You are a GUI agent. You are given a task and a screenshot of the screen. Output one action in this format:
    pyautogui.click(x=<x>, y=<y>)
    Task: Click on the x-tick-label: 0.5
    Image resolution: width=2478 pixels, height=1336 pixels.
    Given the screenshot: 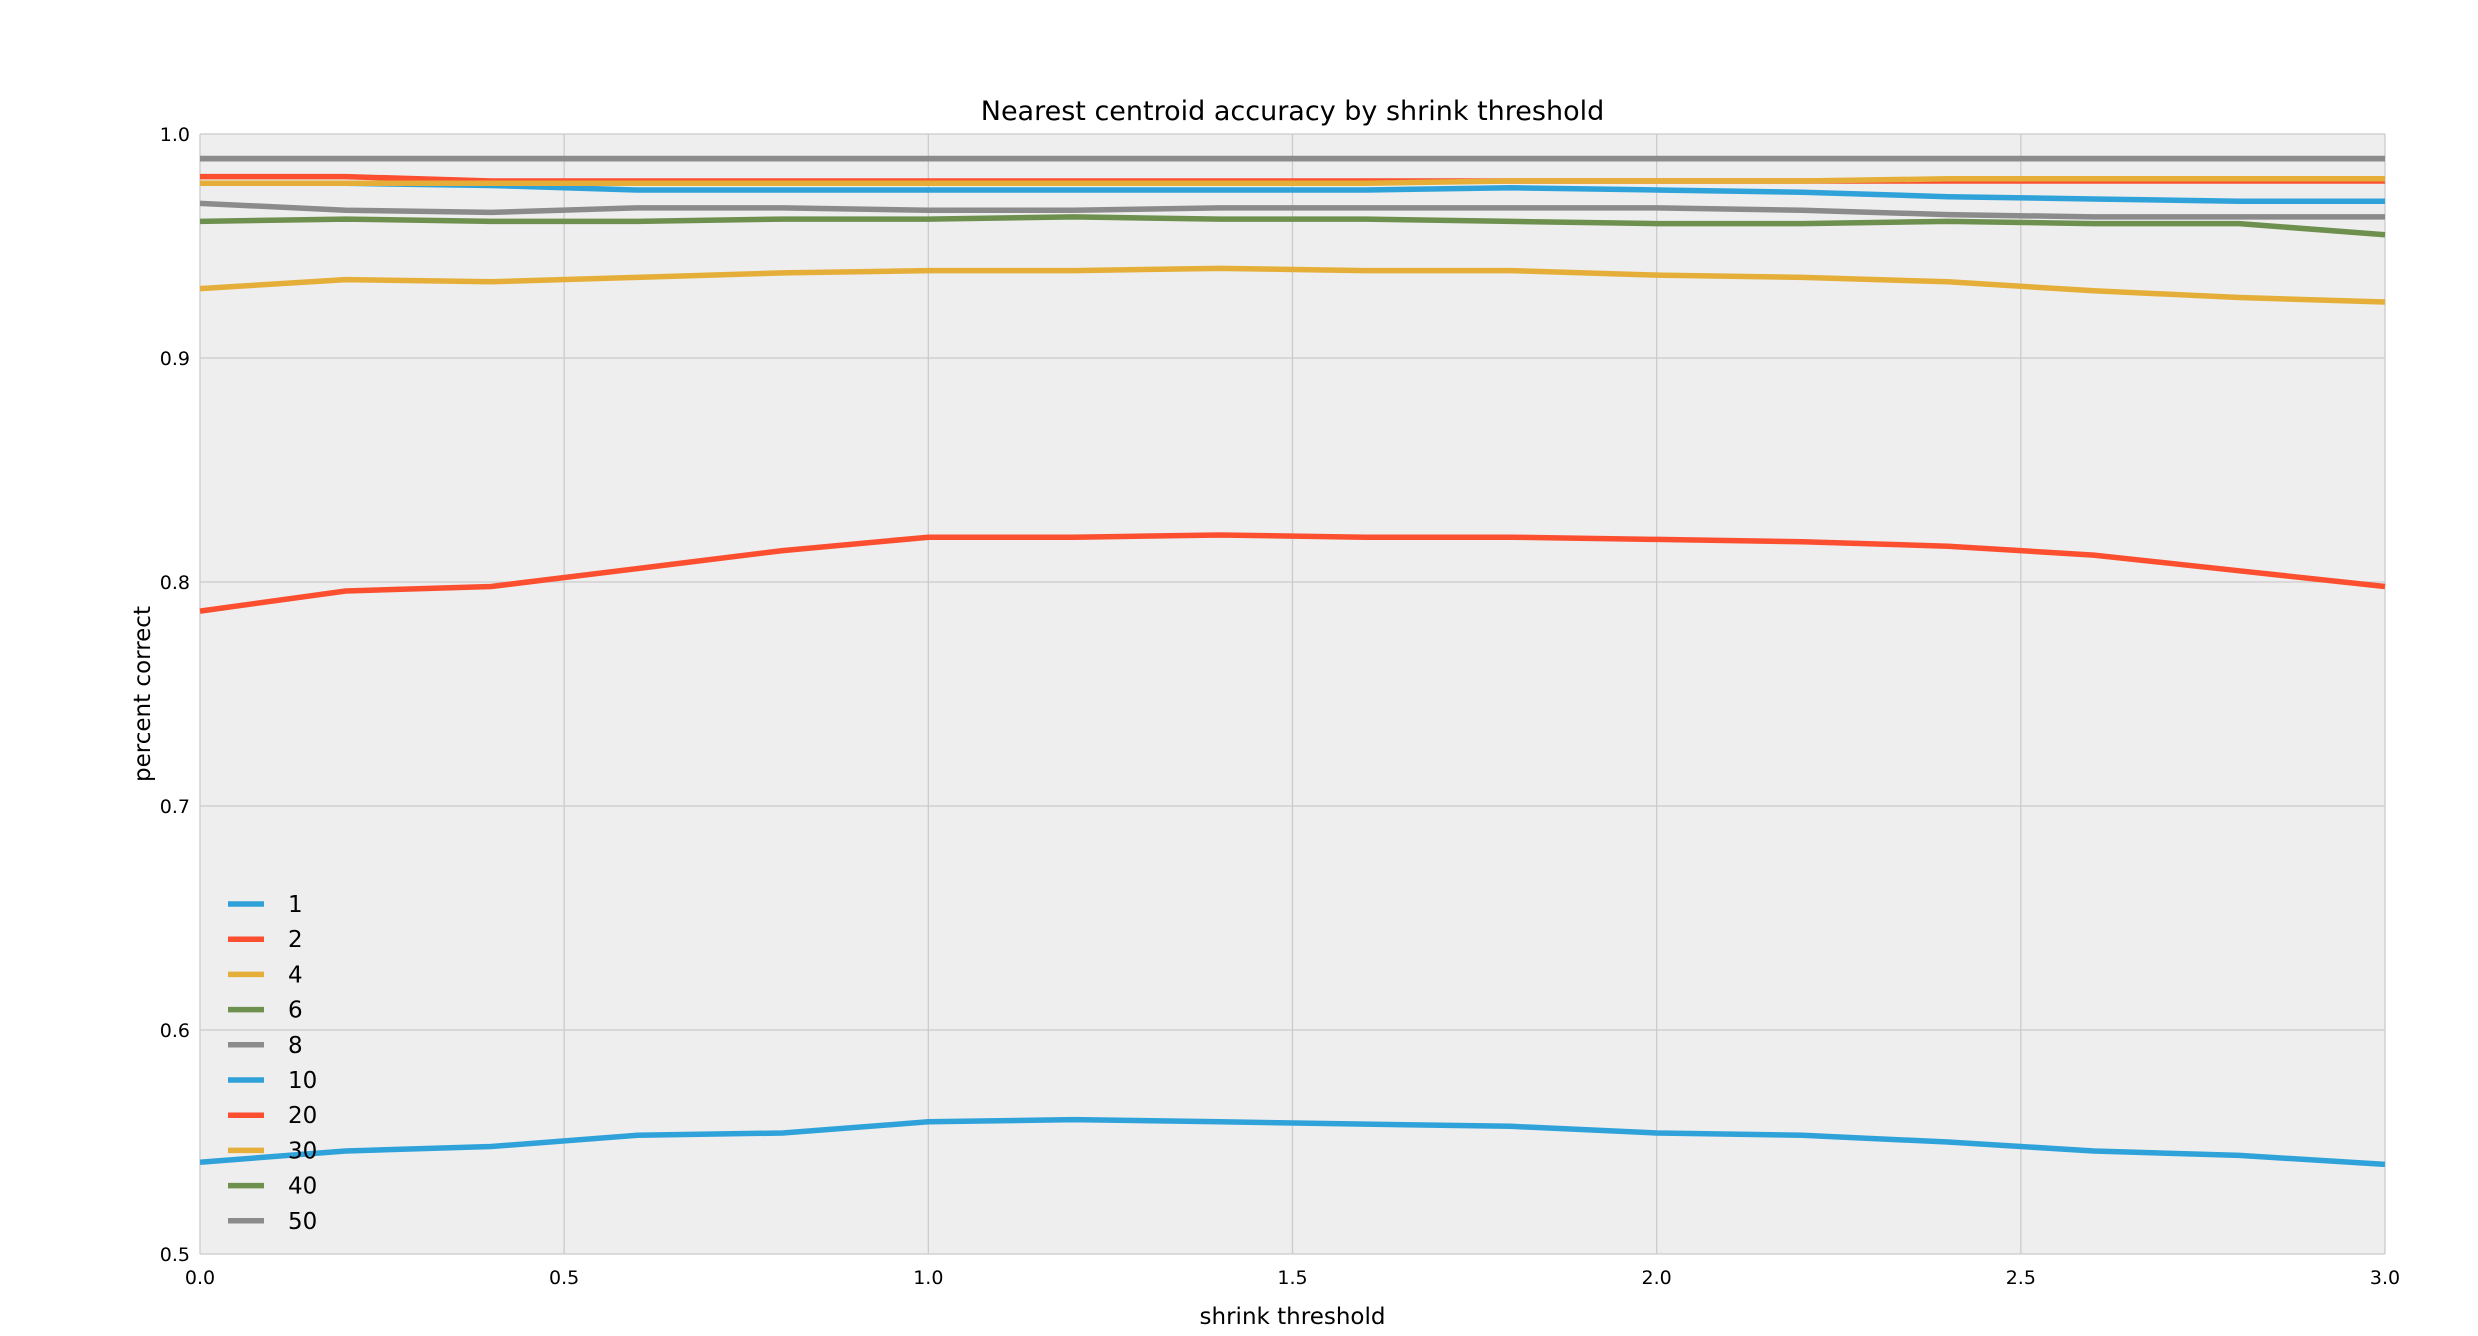 What is the action you would take?
    pyautogui.click(x=564, y=1278)
    